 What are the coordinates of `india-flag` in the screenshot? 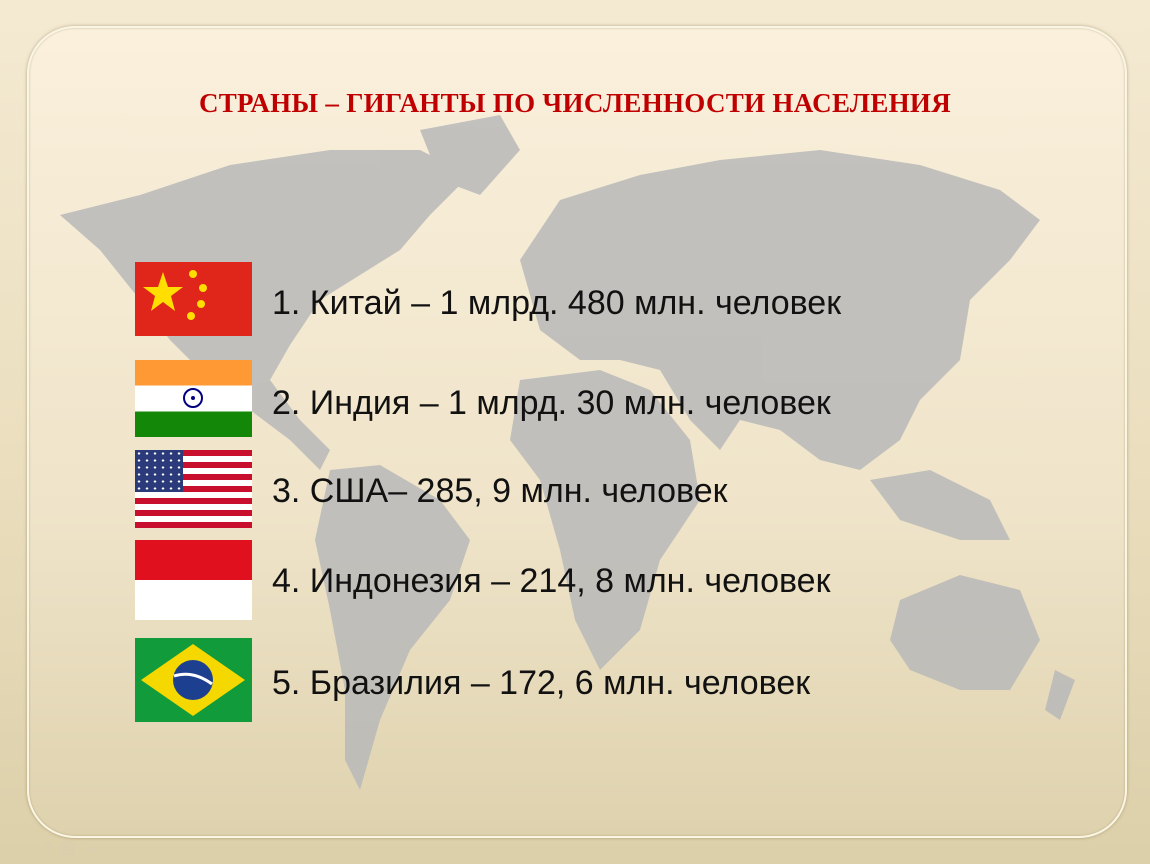 It's located at (193, 398).